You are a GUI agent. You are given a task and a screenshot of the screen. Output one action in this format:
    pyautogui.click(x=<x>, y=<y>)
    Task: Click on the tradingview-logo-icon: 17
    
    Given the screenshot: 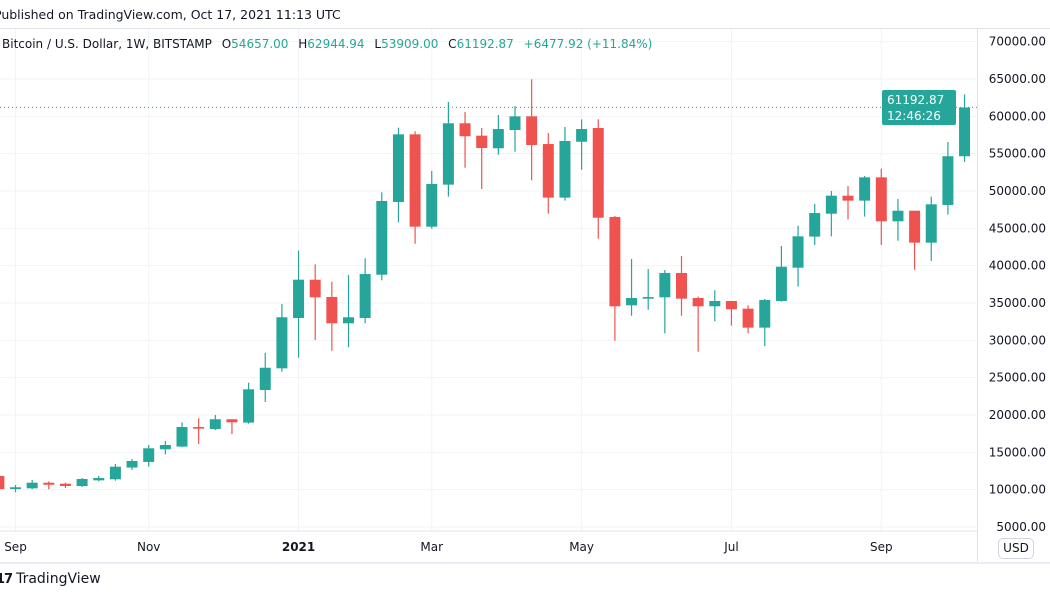 What is the action you would take?
    pyautogui.click(x=6, y=579)
    